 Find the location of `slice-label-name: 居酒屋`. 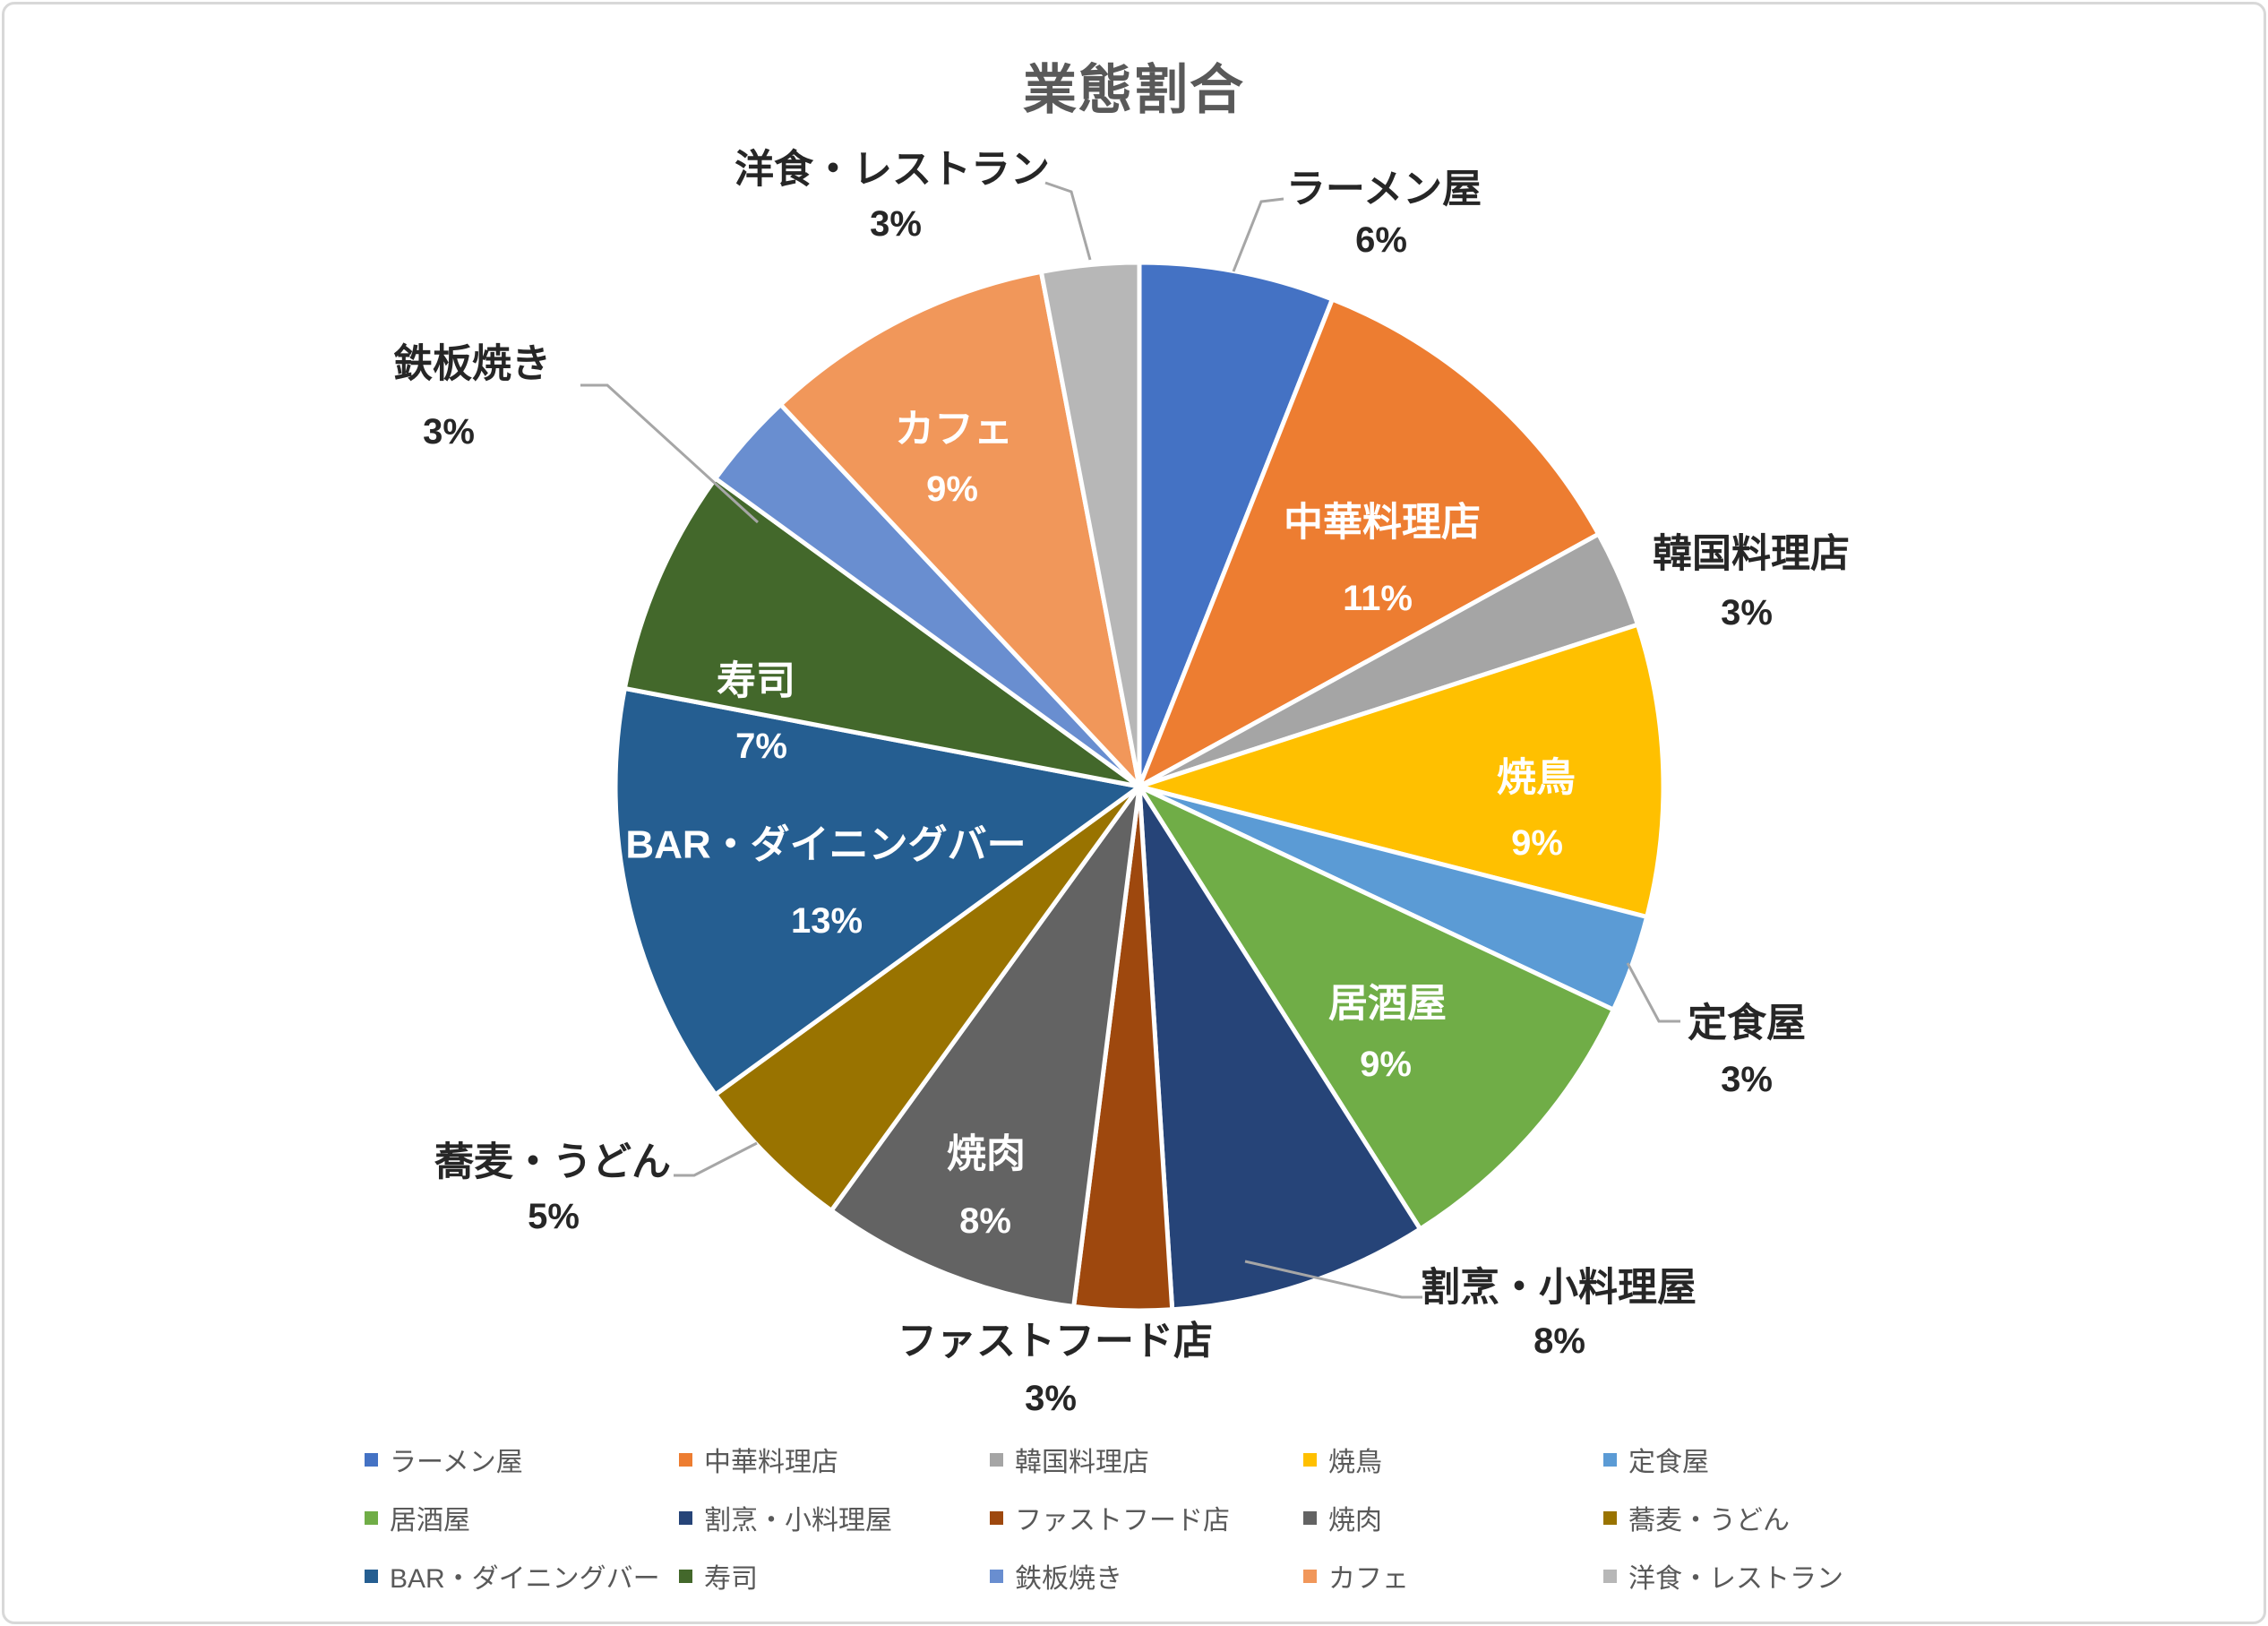

slice-label-name: 居酒屋 is located at coordinates (1388, 1004).